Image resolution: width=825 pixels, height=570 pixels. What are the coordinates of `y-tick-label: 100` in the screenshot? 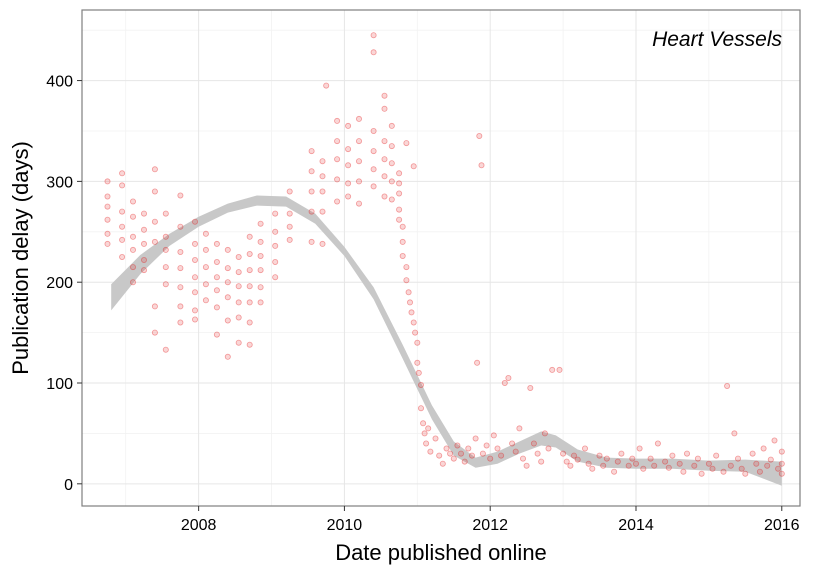 It's located at (59, 384).